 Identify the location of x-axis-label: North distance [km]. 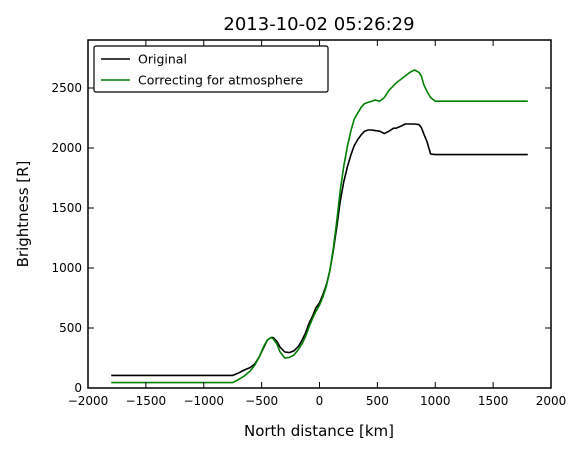
(319, 431).